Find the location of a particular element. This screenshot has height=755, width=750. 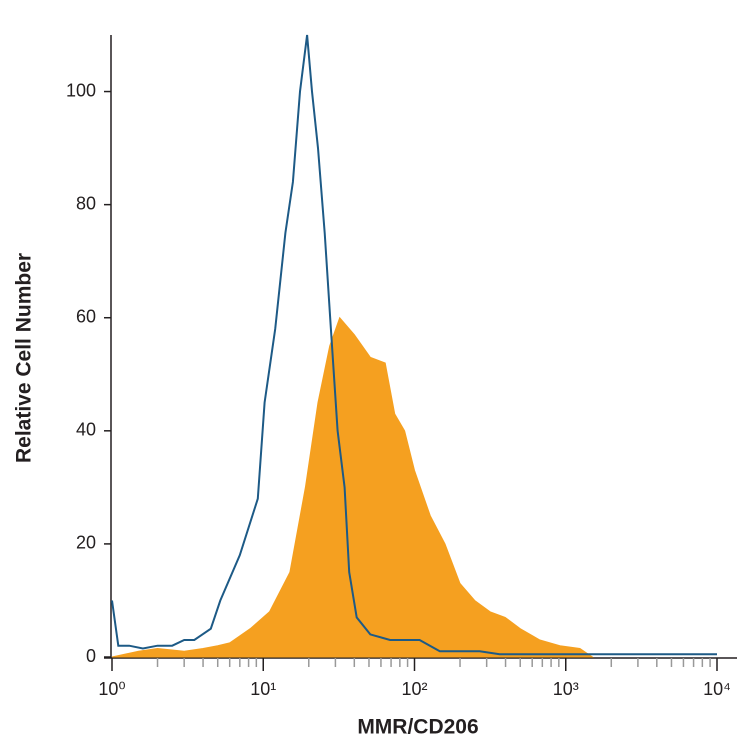

y-axis-title: Relative Cell Number is located at coordinates (24, 358).